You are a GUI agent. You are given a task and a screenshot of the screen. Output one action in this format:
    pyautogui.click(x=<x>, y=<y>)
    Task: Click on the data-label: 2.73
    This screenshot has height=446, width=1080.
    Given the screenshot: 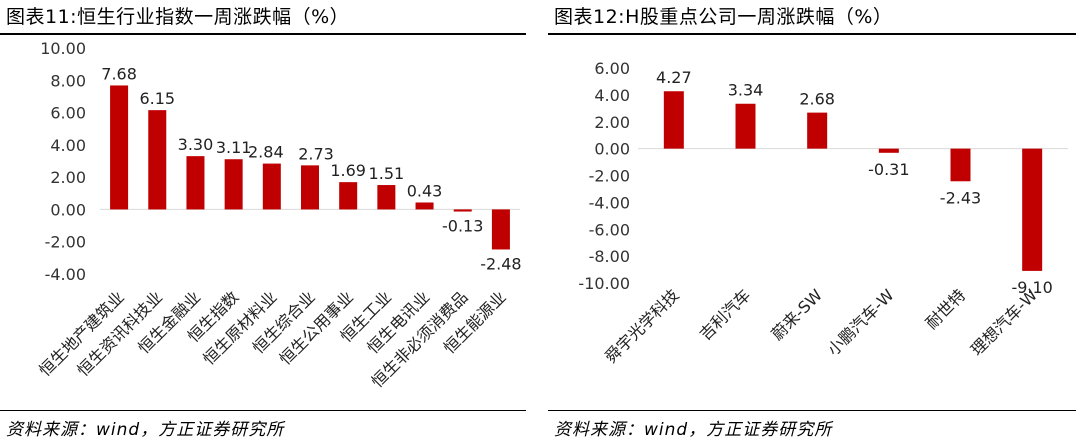 What is the action you would take?
    pyautogui.click(x=316, y=153)
    